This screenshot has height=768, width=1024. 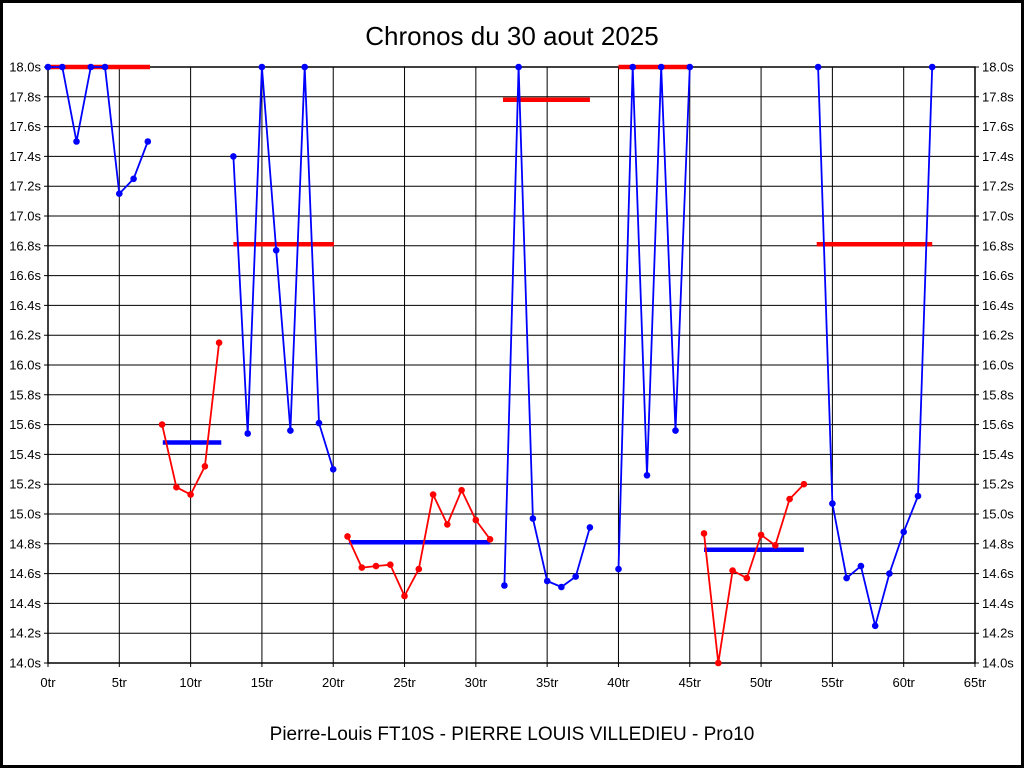 What do you see at coordinates (875, 346) in the screenshot?
I see `stint-8-line` at bounding box center [875, 346].